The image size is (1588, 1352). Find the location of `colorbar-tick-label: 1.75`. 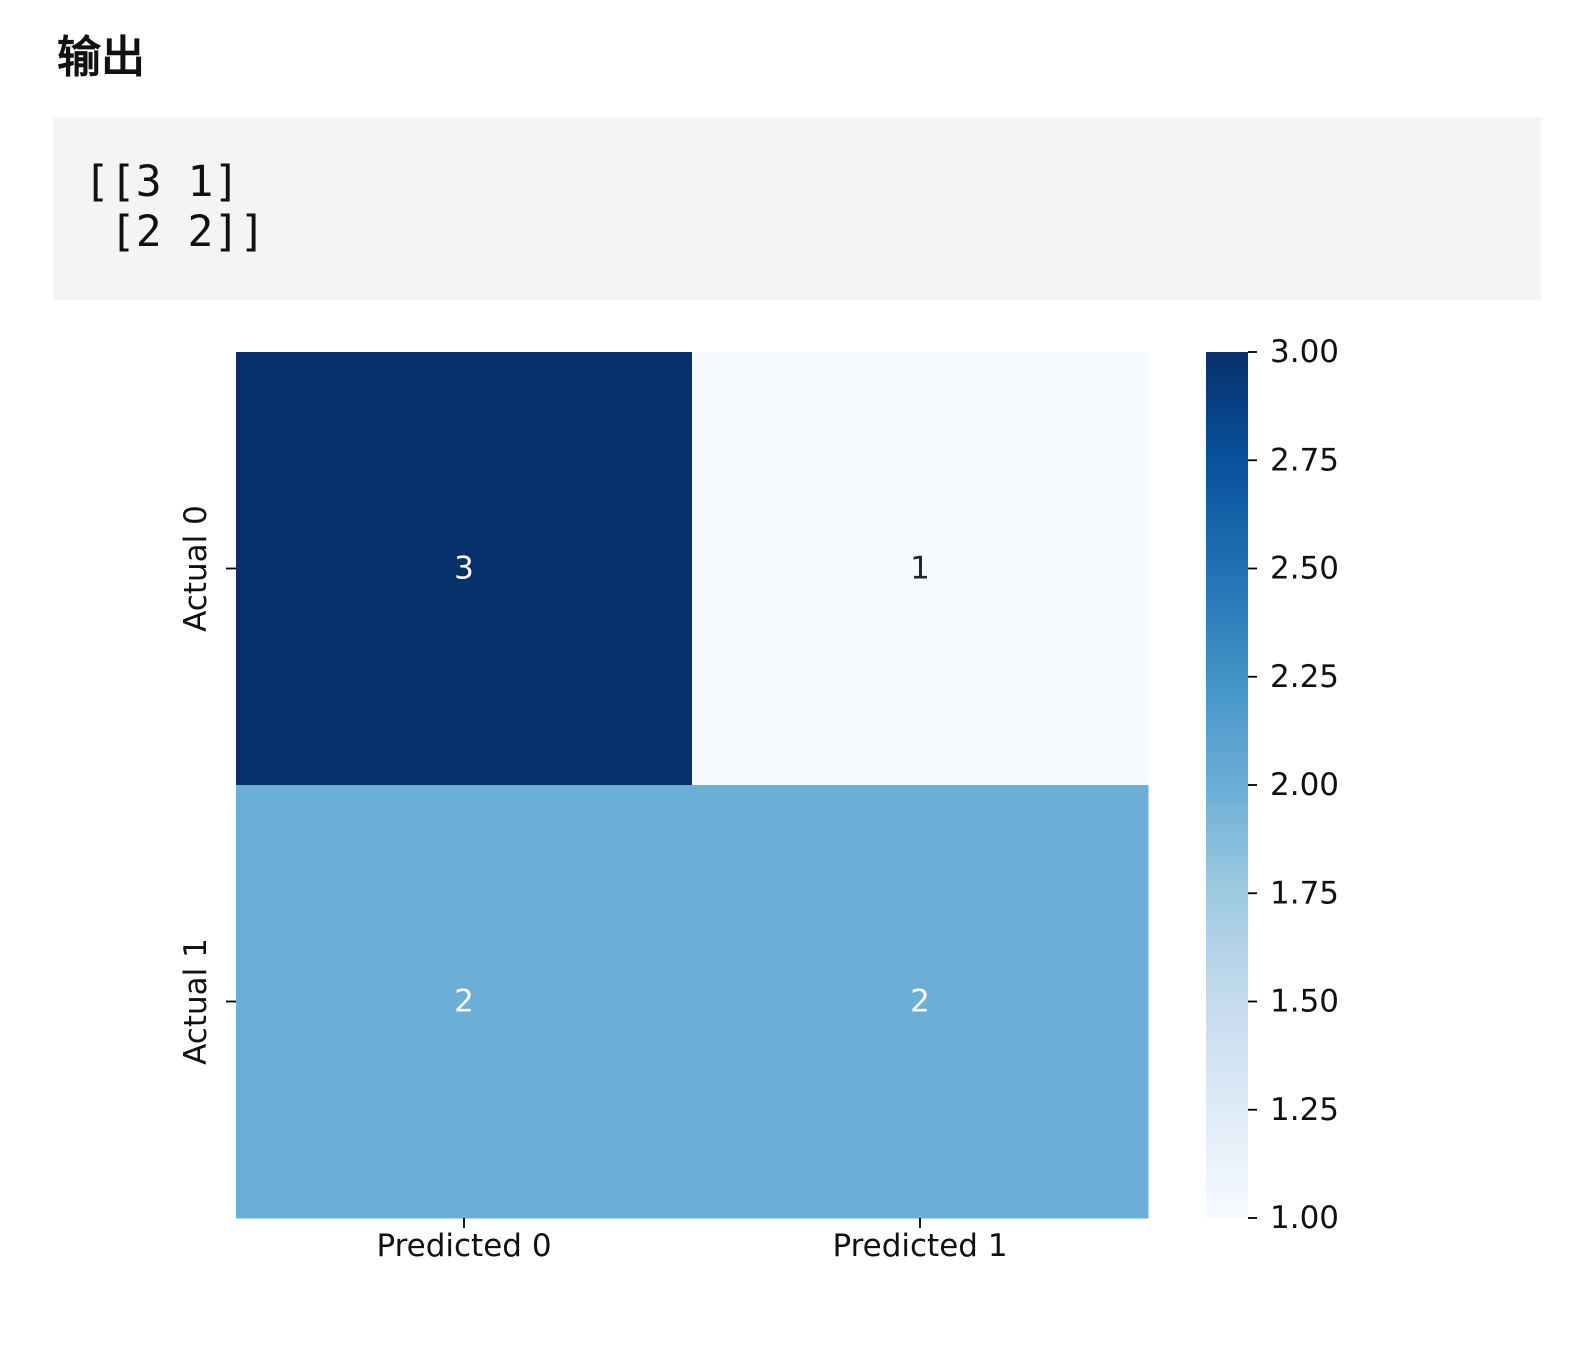

colorbar-tick-label: 1.75 is located at coordinates (1304, 893).